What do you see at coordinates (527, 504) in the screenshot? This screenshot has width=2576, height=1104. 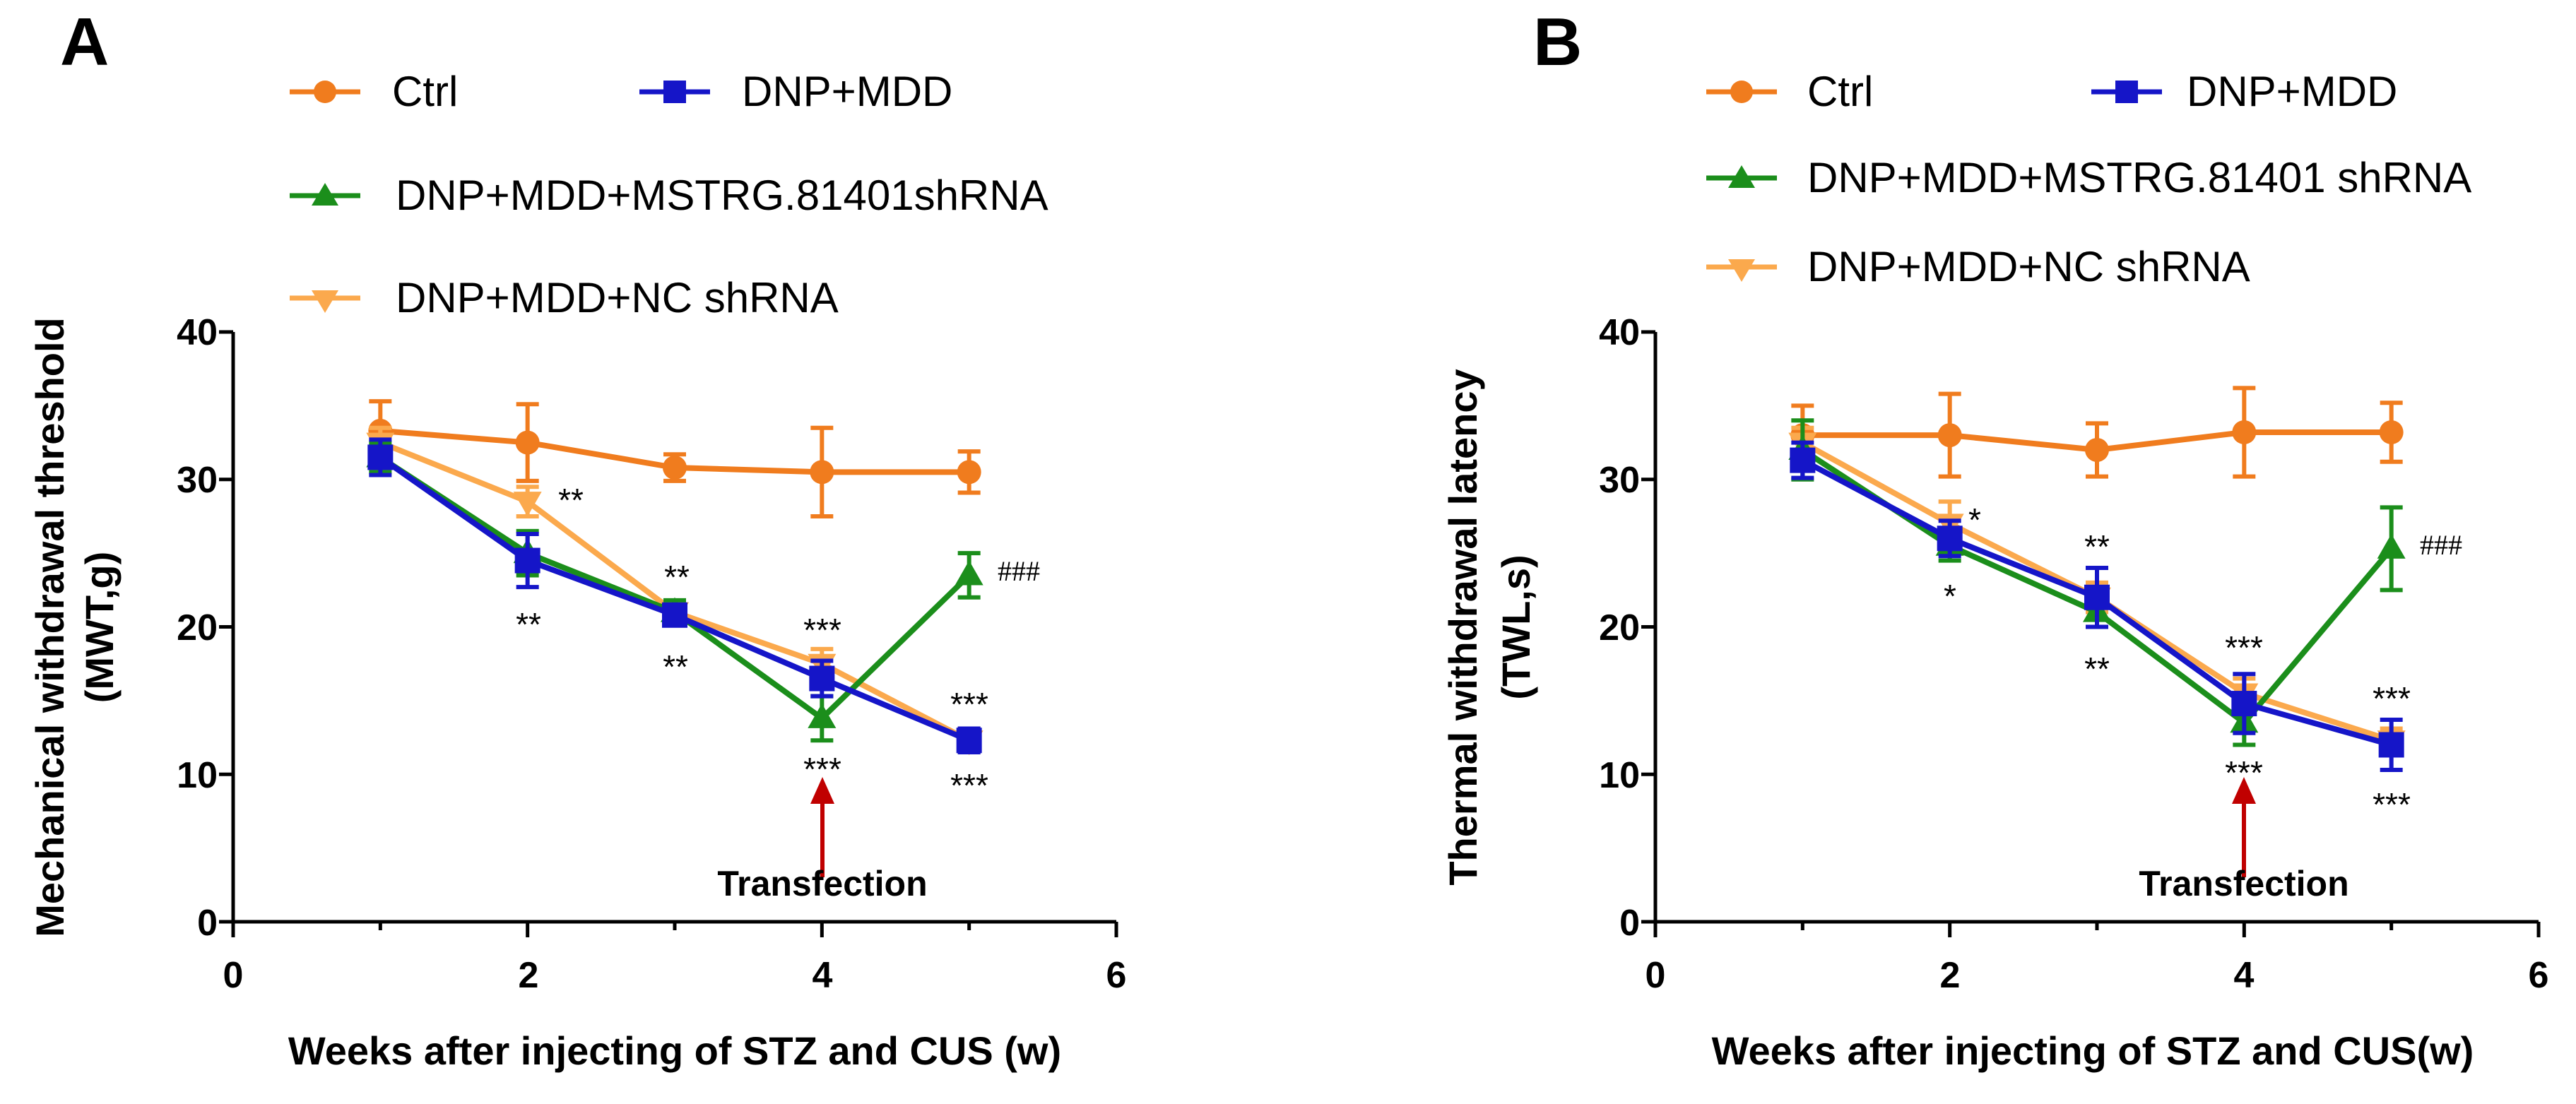 I see `panel-a-series-dnp-mdd-nc-shrna-point` at bounding box center [527, 504].